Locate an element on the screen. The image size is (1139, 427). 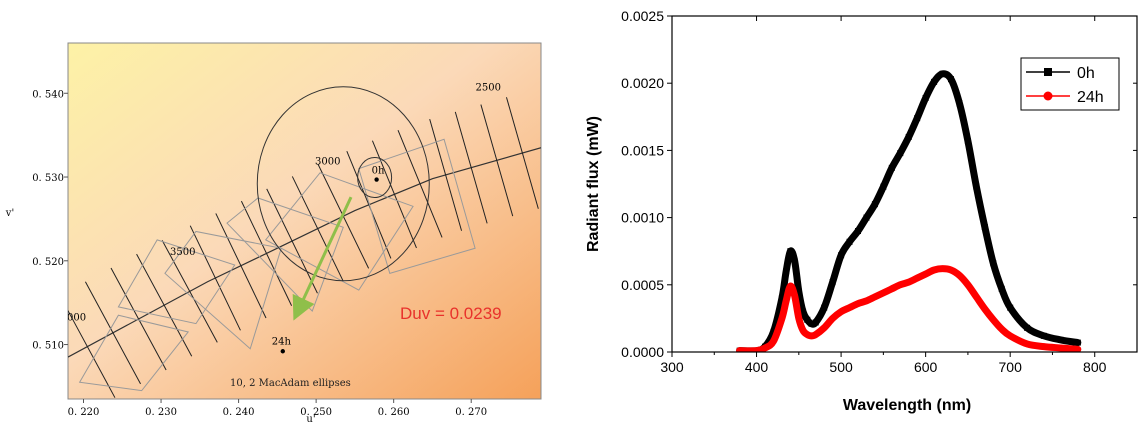
spectrum-y-tick-label: 0.0005 is located at coordinates (642, 285).